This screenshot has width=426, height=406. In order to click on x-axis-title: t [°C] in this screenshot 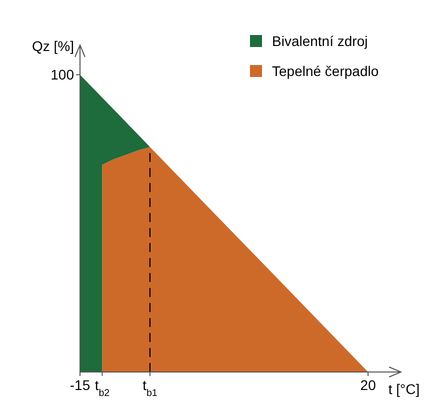, I will do `click(404, 389)`.